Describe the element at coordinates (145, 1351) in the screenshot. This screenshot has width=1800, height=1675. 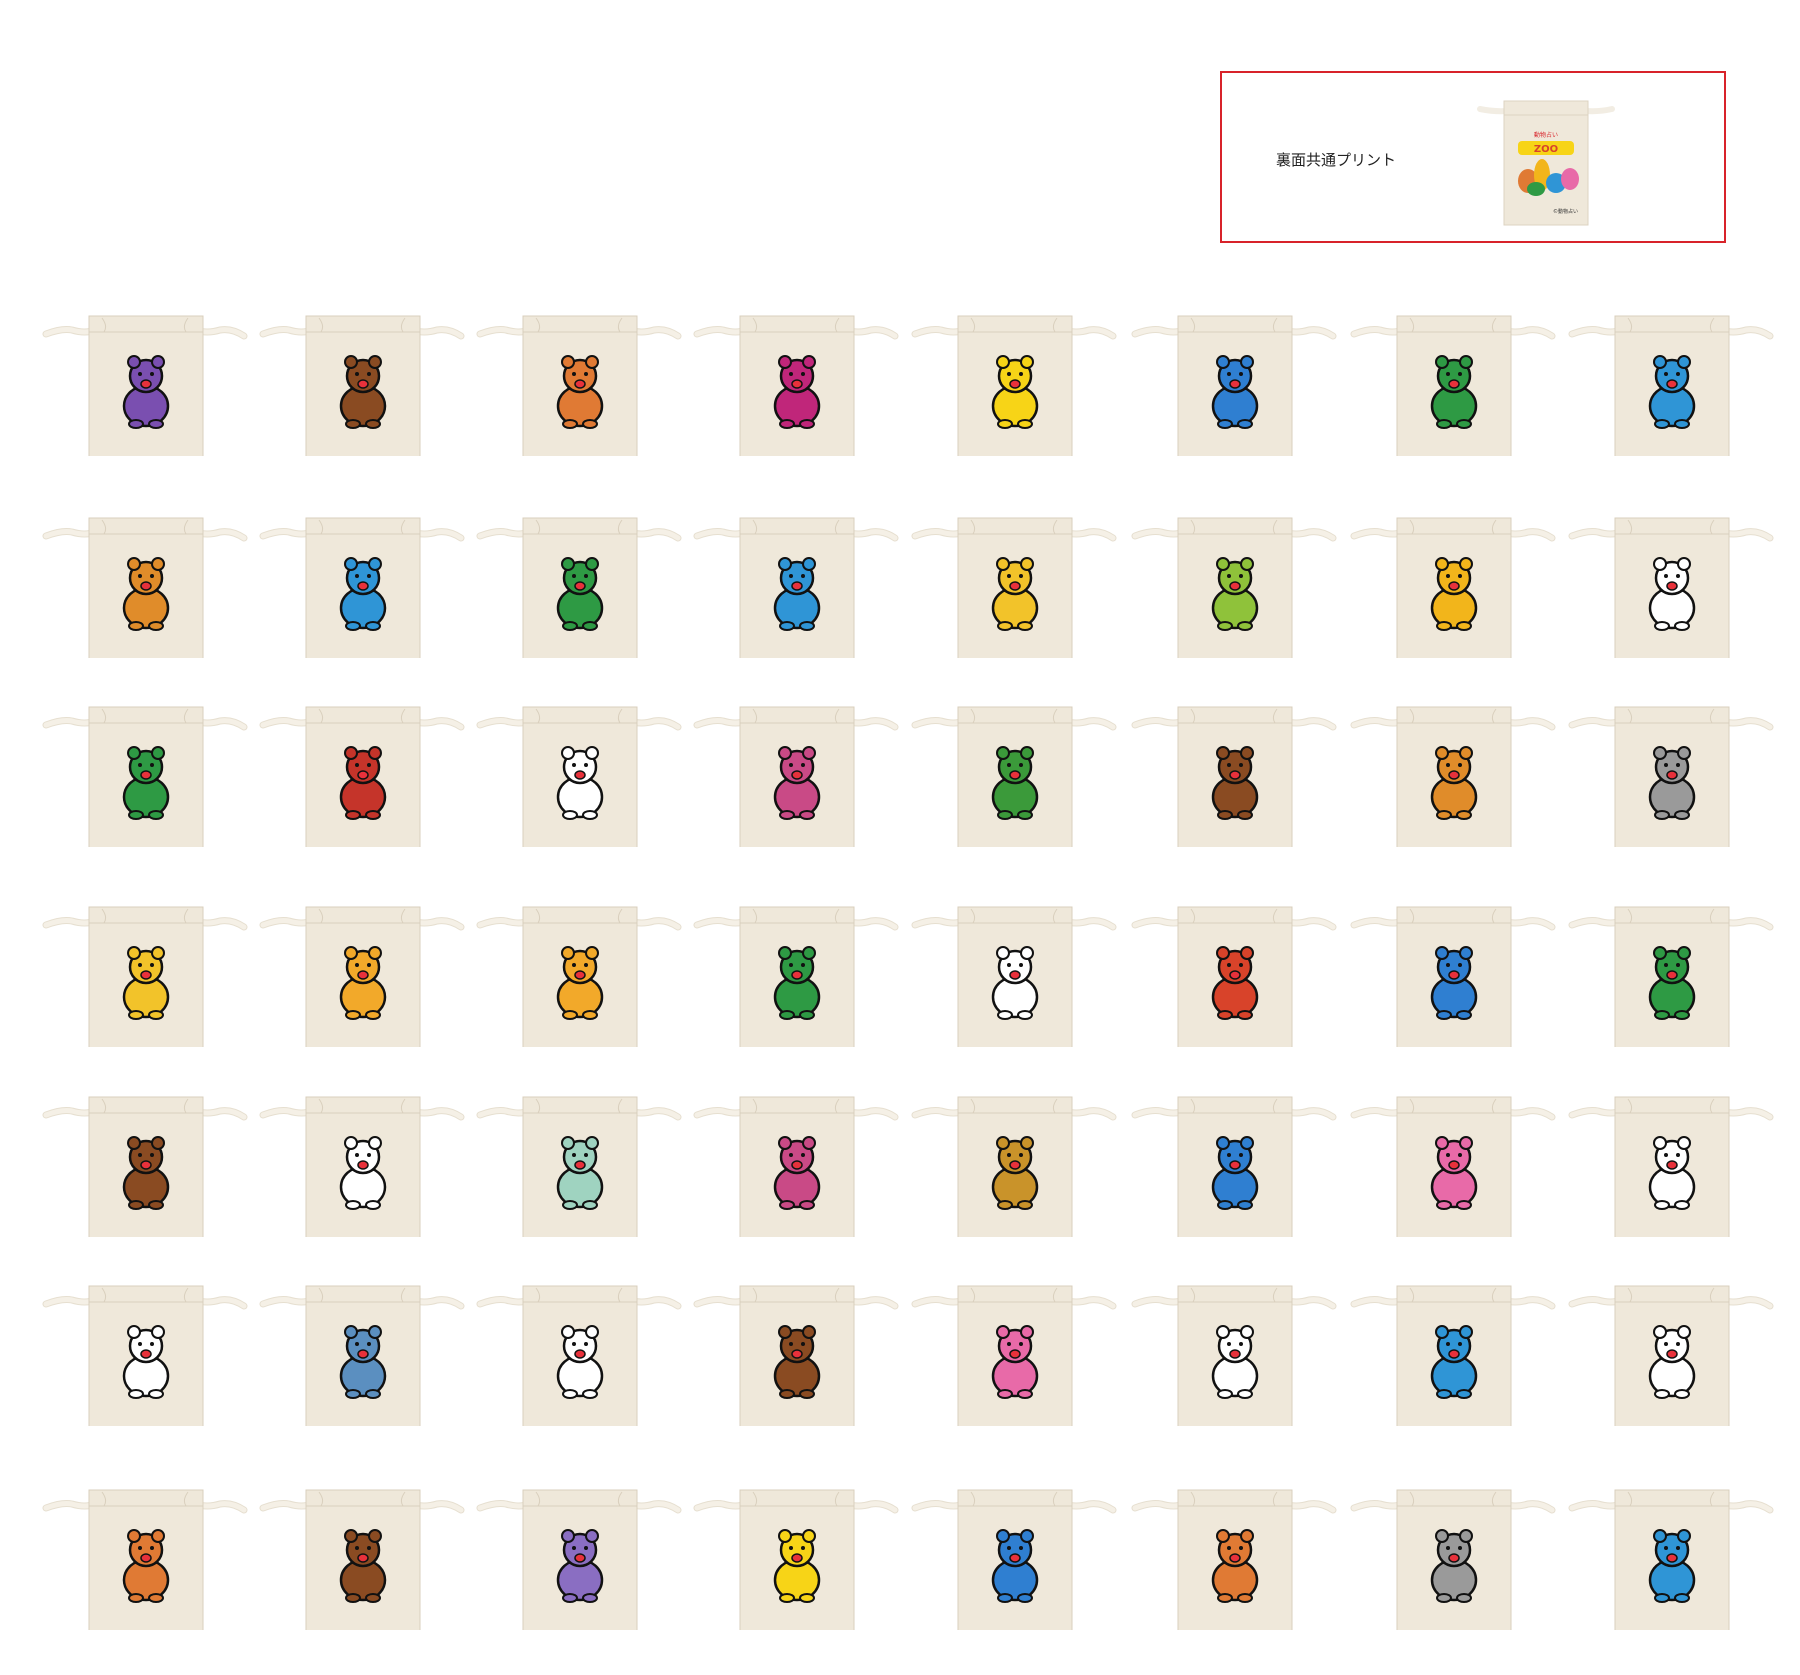
I see `pouch-polar-bear` at that location.